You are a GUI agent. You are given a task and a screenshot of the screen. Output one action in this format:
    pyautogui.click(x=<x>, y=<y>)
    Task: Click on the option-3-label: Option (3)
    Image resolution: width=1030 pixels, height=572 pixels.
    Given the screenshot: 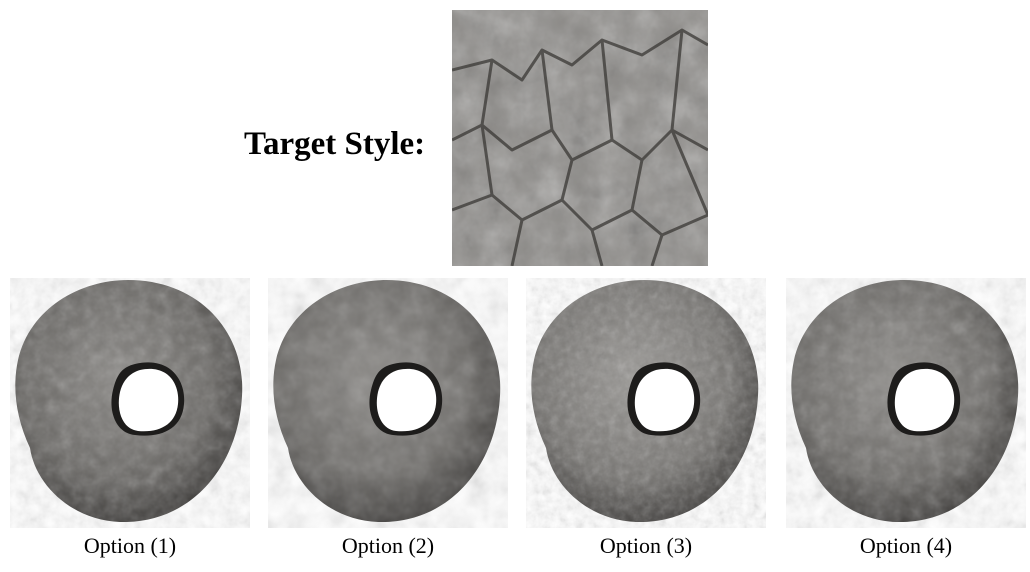 What is the action you would take?
    pyautogui.click(x=646, y=545)
    